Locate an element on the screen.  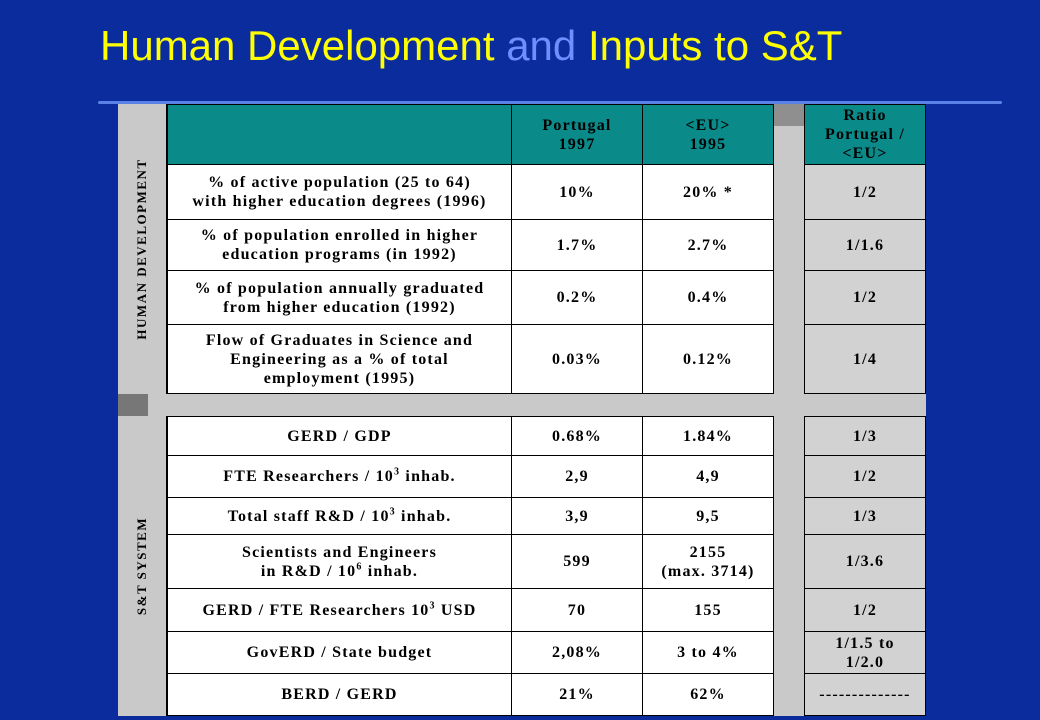
human-row-2-portugal: 1.7% is located at coordinates (577, 245).